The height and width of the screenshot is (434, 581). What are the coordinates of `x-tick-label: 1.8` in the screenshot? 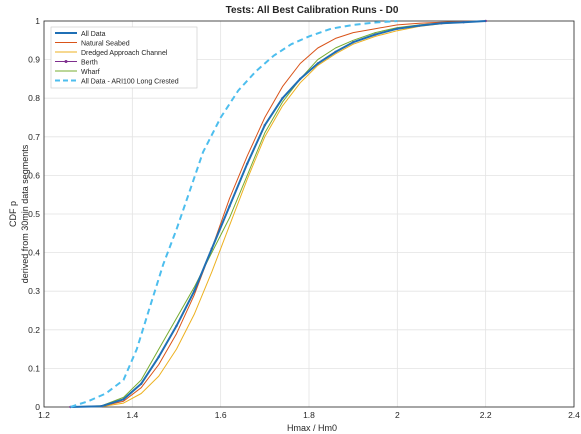 It's located at (309, 415).